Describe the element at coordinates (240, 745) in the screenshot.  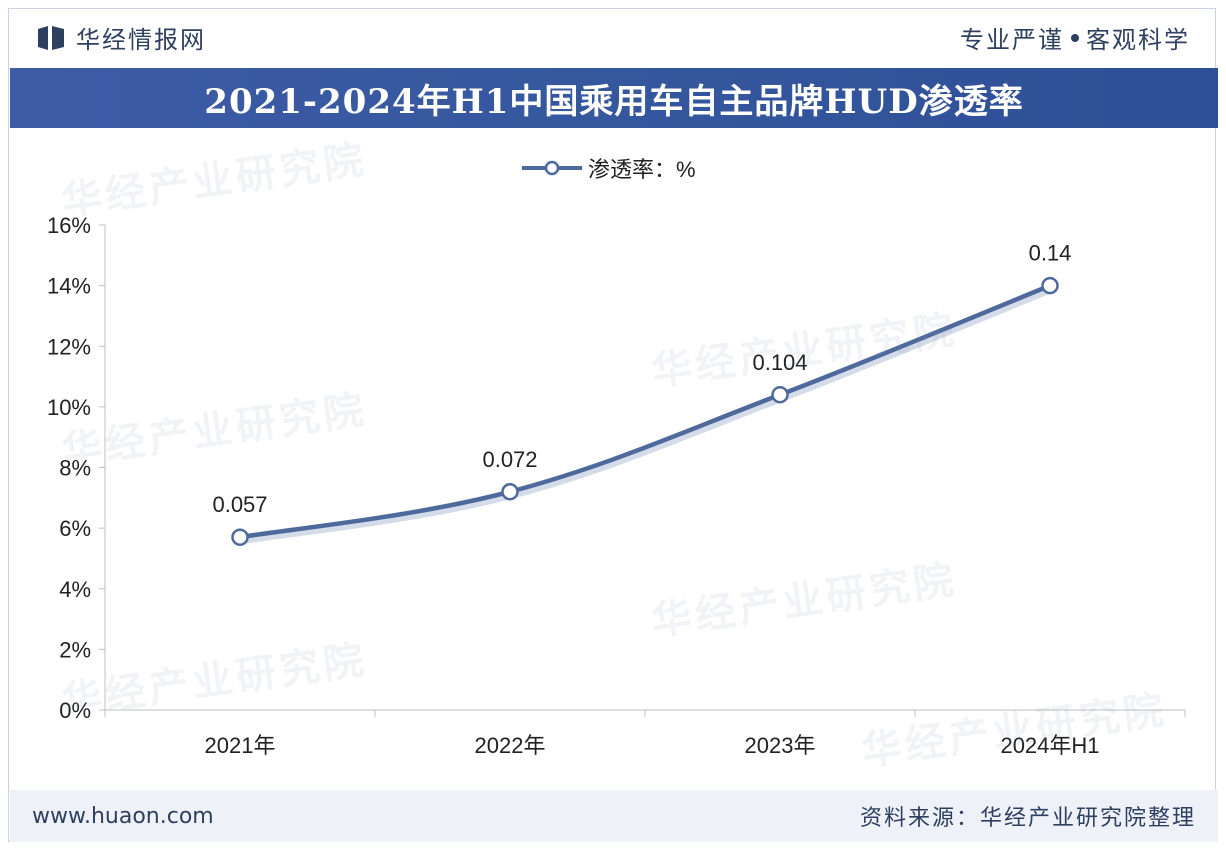
I see `x-tick-label: 2021年` at that location.